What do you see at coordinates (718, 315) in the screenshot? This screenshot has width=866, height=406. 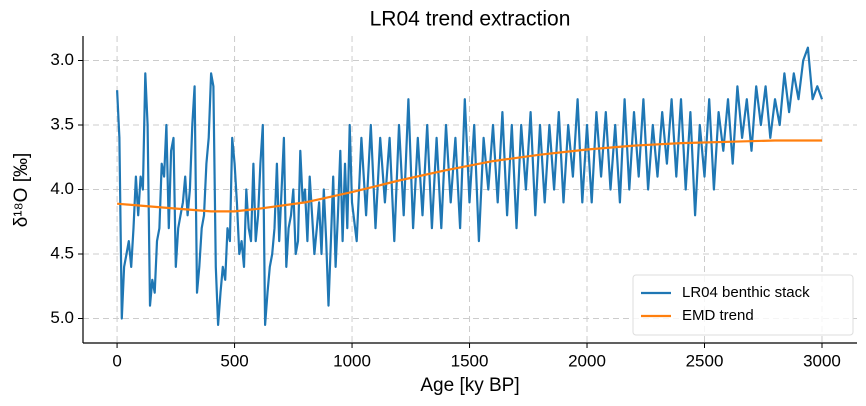 I see `legend-label: EMD trend` at bounding box center [718, 315].